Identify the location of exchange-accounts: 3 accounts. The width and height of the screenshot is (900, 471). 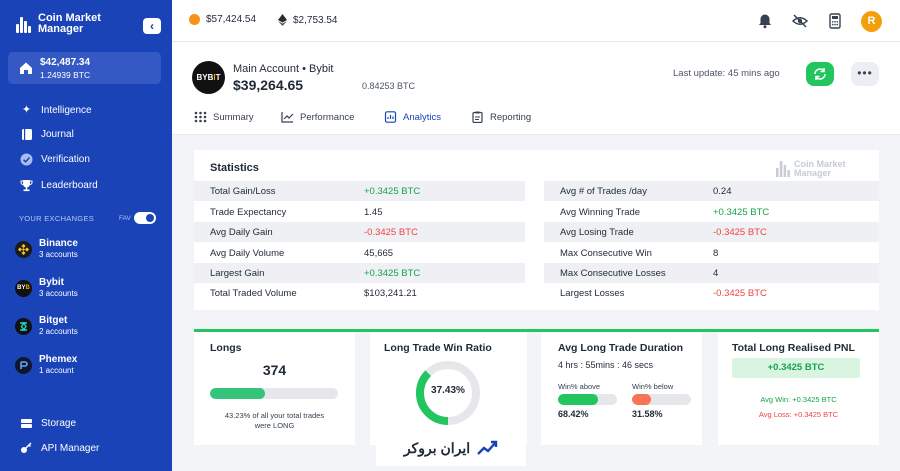
(58, 254).